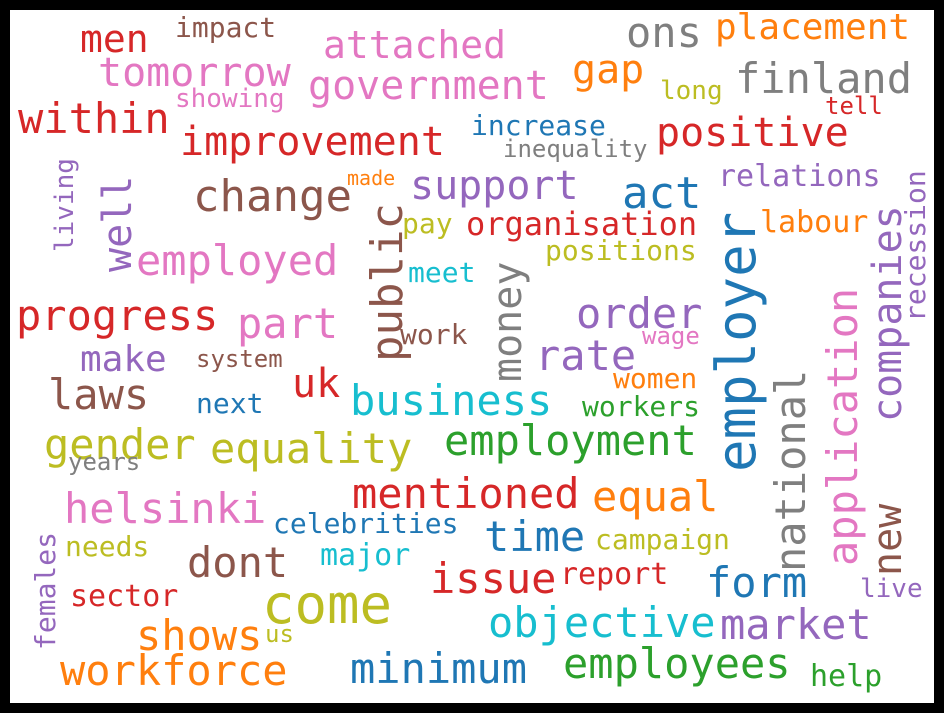 The image size is (944, 713). Describe the element at coordinates (434, 334) in the screenshot. I see `word-work: work` at that location.